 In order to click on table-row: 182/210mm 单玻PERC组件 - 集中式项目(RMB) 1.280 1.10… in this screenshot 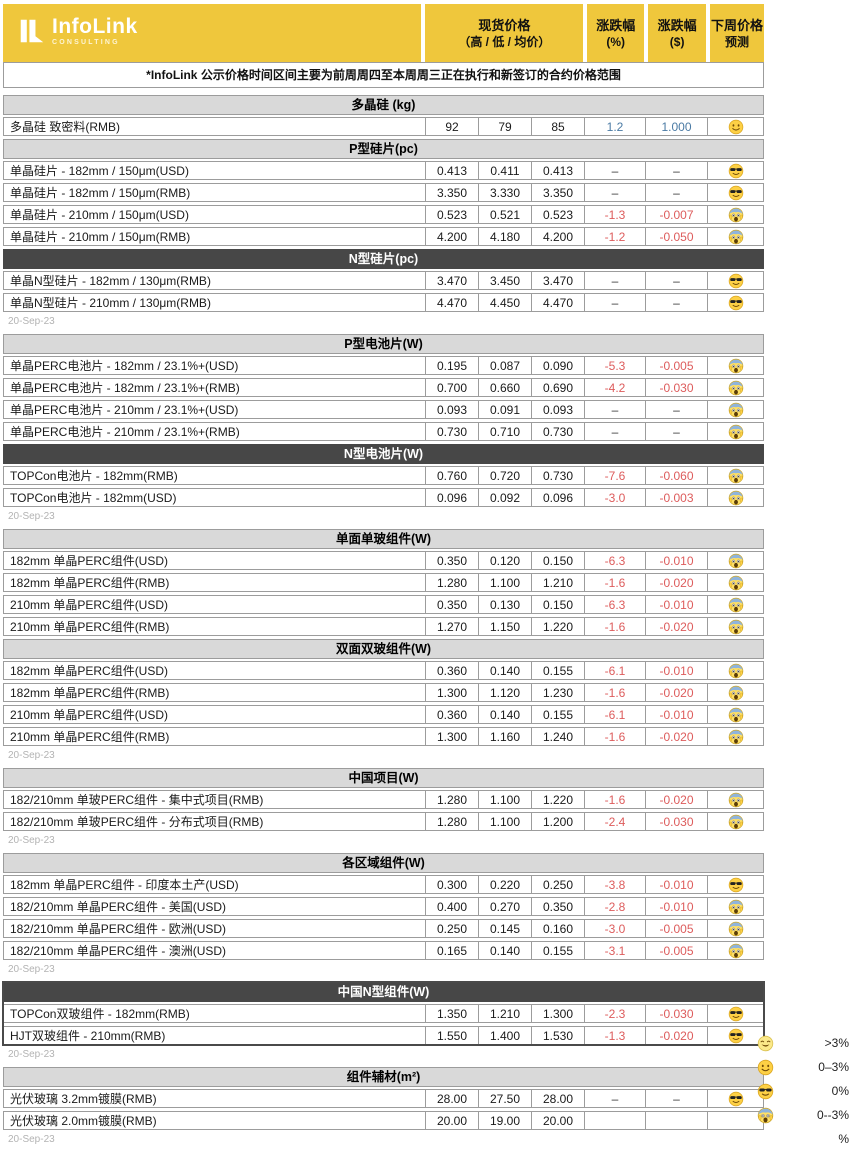, I will do `click(383, 799)`.